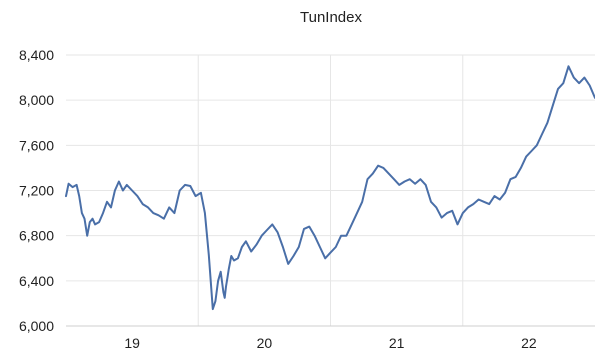 Image resolution: width=595 pixels, height=353 pixels. I want to click on y-tick-label: 6,800, so click(36, 236).